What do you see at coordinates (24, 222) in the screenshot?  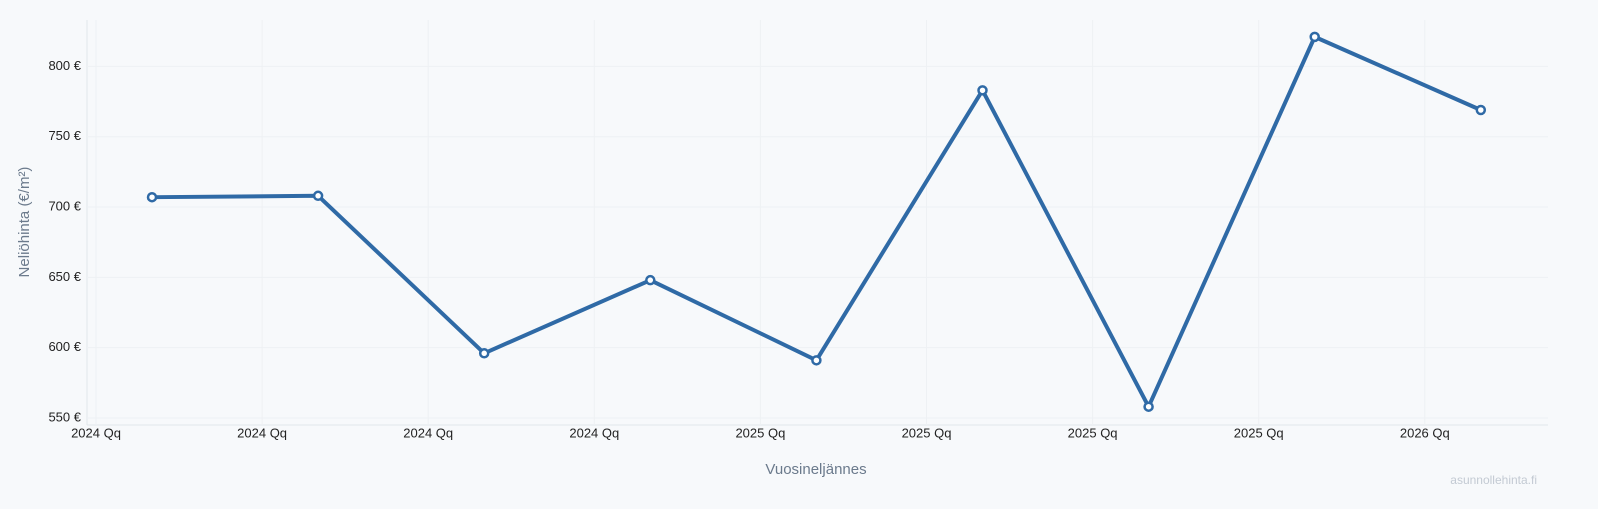 I see `y-axis-title: Neliöhinta (€/m²)` at bounding box center [24, 222].